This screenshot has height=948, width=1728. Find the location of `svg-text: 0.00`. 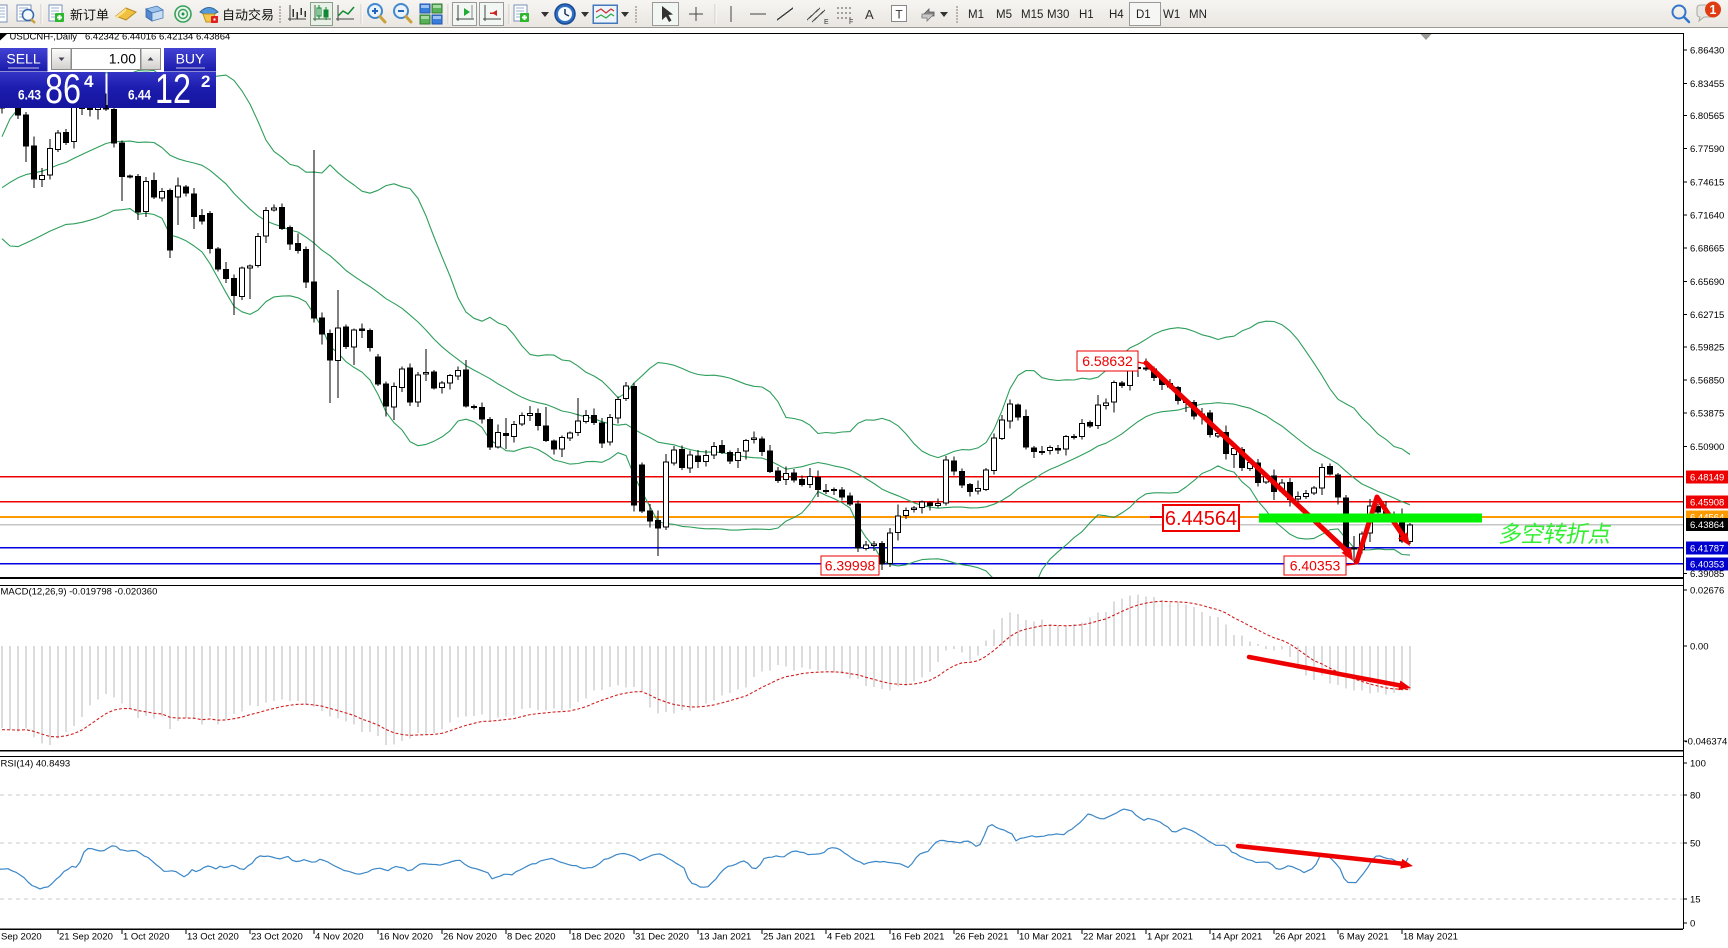

svg-text: 0.00 is located at coordinates (1699, 647).